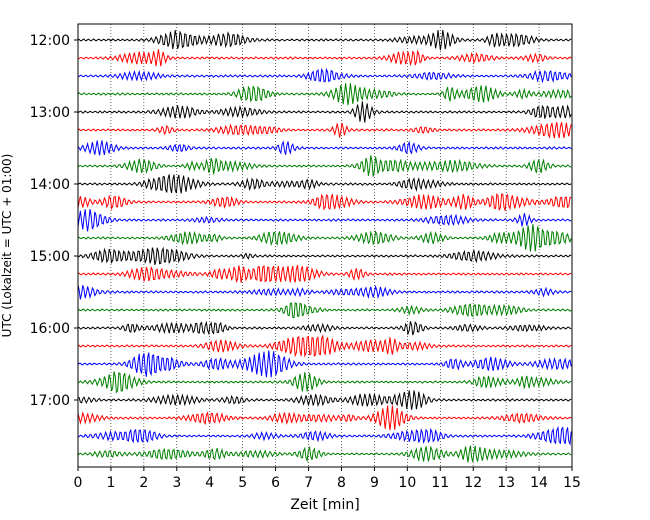 The image size is (650, 520). I want to click on x-tick-label-12: 12, so click(473, 483).